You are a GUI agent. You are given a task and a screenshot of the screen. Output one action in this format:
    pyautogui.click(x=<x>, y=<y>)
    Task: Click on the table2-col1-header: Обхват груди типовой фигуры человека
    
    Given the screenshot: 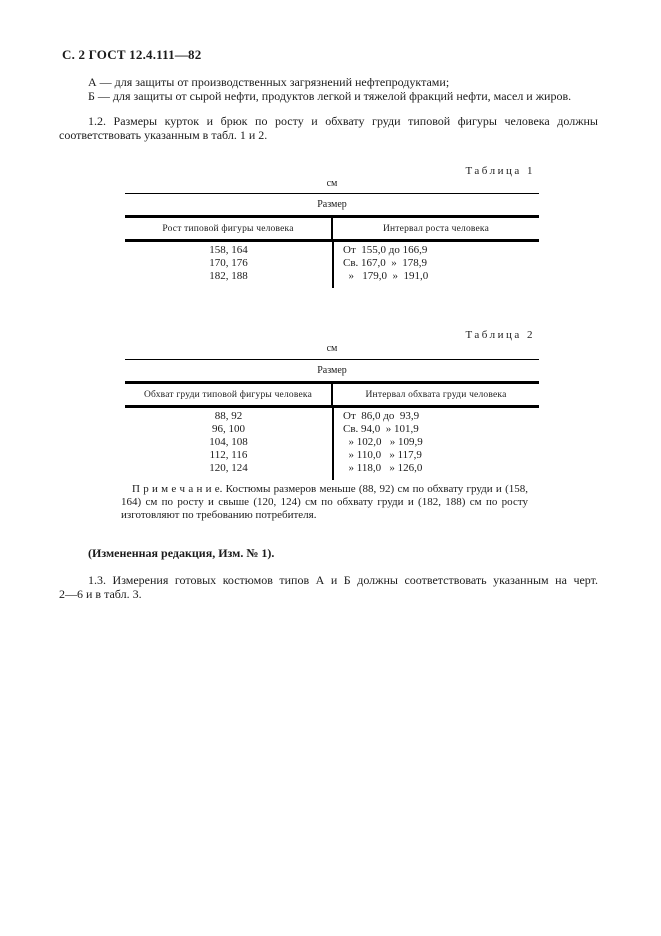 What is the action you would take?
    pyautogui.click(x=228, y=394)
    